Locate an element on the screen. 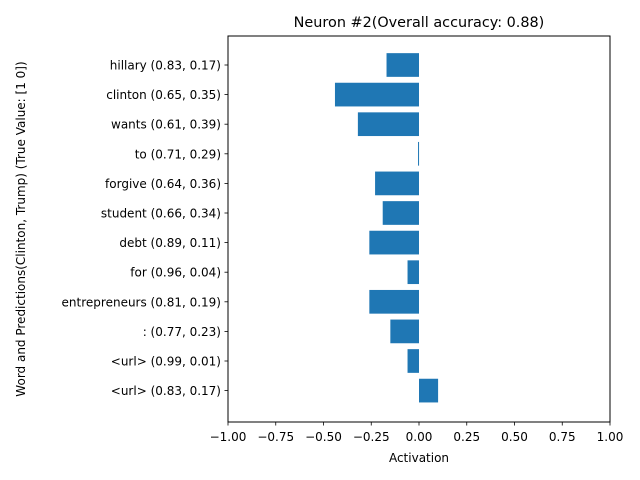 Image resolution: width=640 pixels, height=480 pixels. y-tick-label: entrepreneurs (0.81, 0.19) is located at coordinates (141, 302).